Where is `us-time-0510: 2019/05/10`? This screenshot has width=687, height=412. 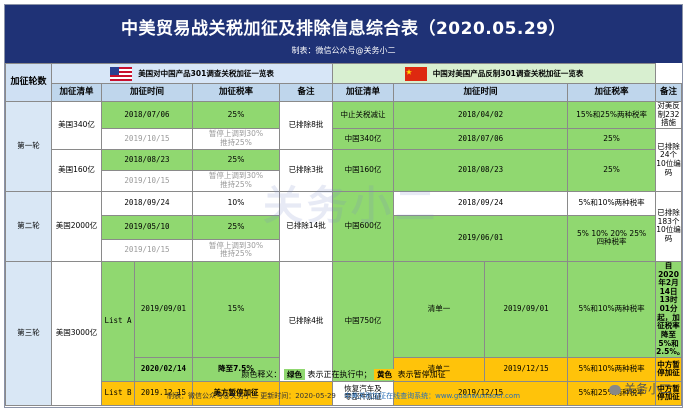
us-time-0510: 2019/05/10 is located at coordinates (147, 227).